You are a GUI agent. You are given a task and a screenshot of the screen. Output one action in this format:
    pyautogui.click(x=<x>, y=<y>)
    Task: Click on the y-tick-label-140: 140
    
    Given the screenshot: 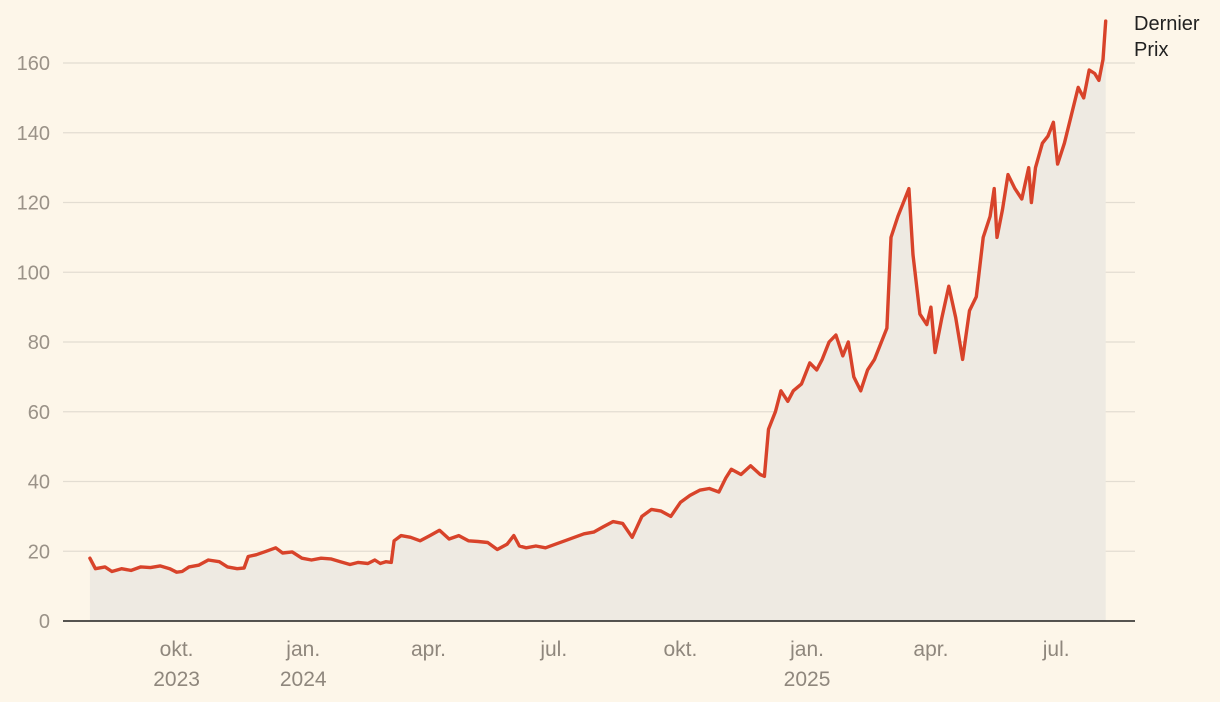 What is the action you would take?
    pyautogui.click(x=33, y=134)
    